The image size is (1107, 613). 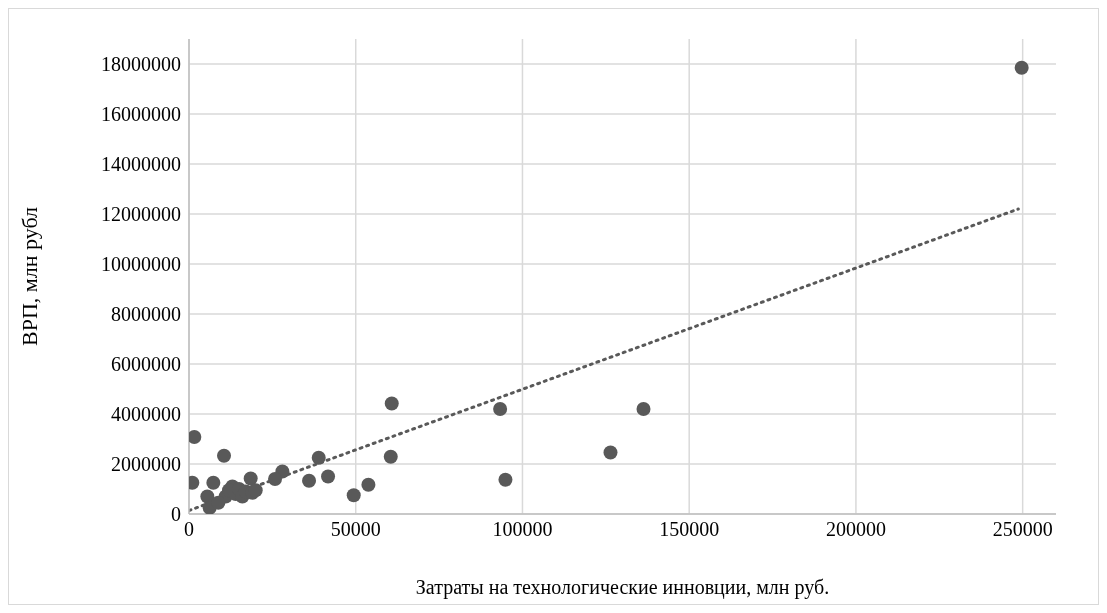 I want to click on y-tick-label: 8000000, so click(x=146, y=314).